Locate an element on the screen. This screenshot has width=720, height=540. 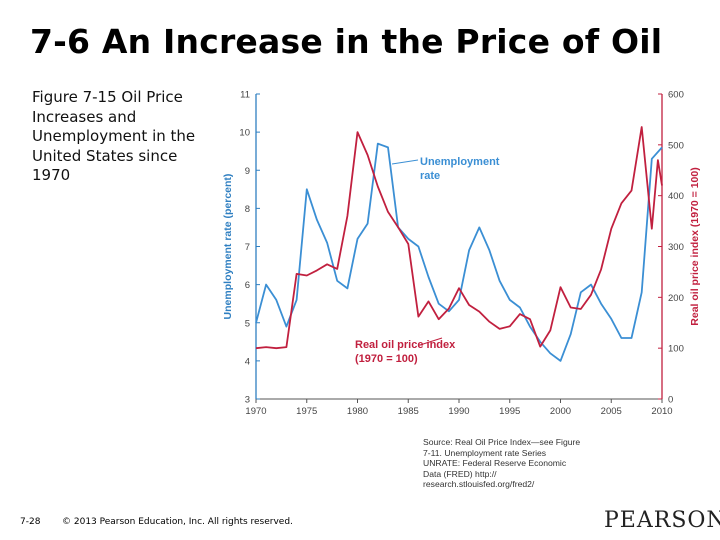
x-tick-label: 1995 is located at coordinates (509, 411).